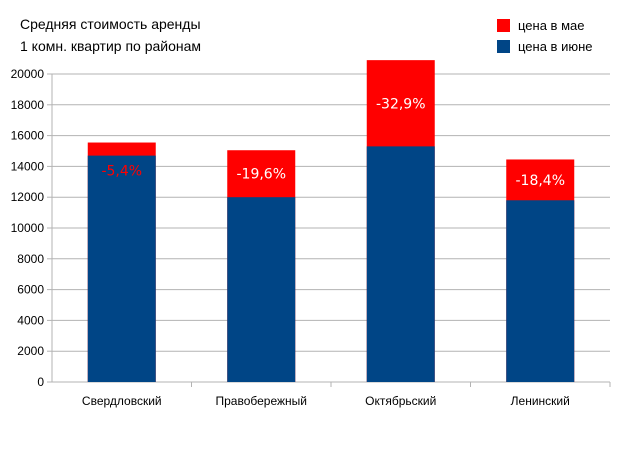 Image resolution: width=620 pixels, height=450 pixels. I want to click on legend-label-may: цена в мае, so click(551, 25).